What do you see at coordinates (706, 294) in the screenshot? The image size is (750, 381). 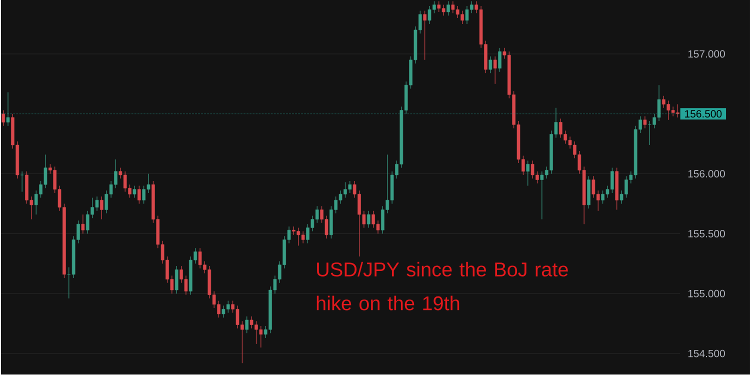 I see `y-tick-label: 155.000` at bounding box center [706, 294].